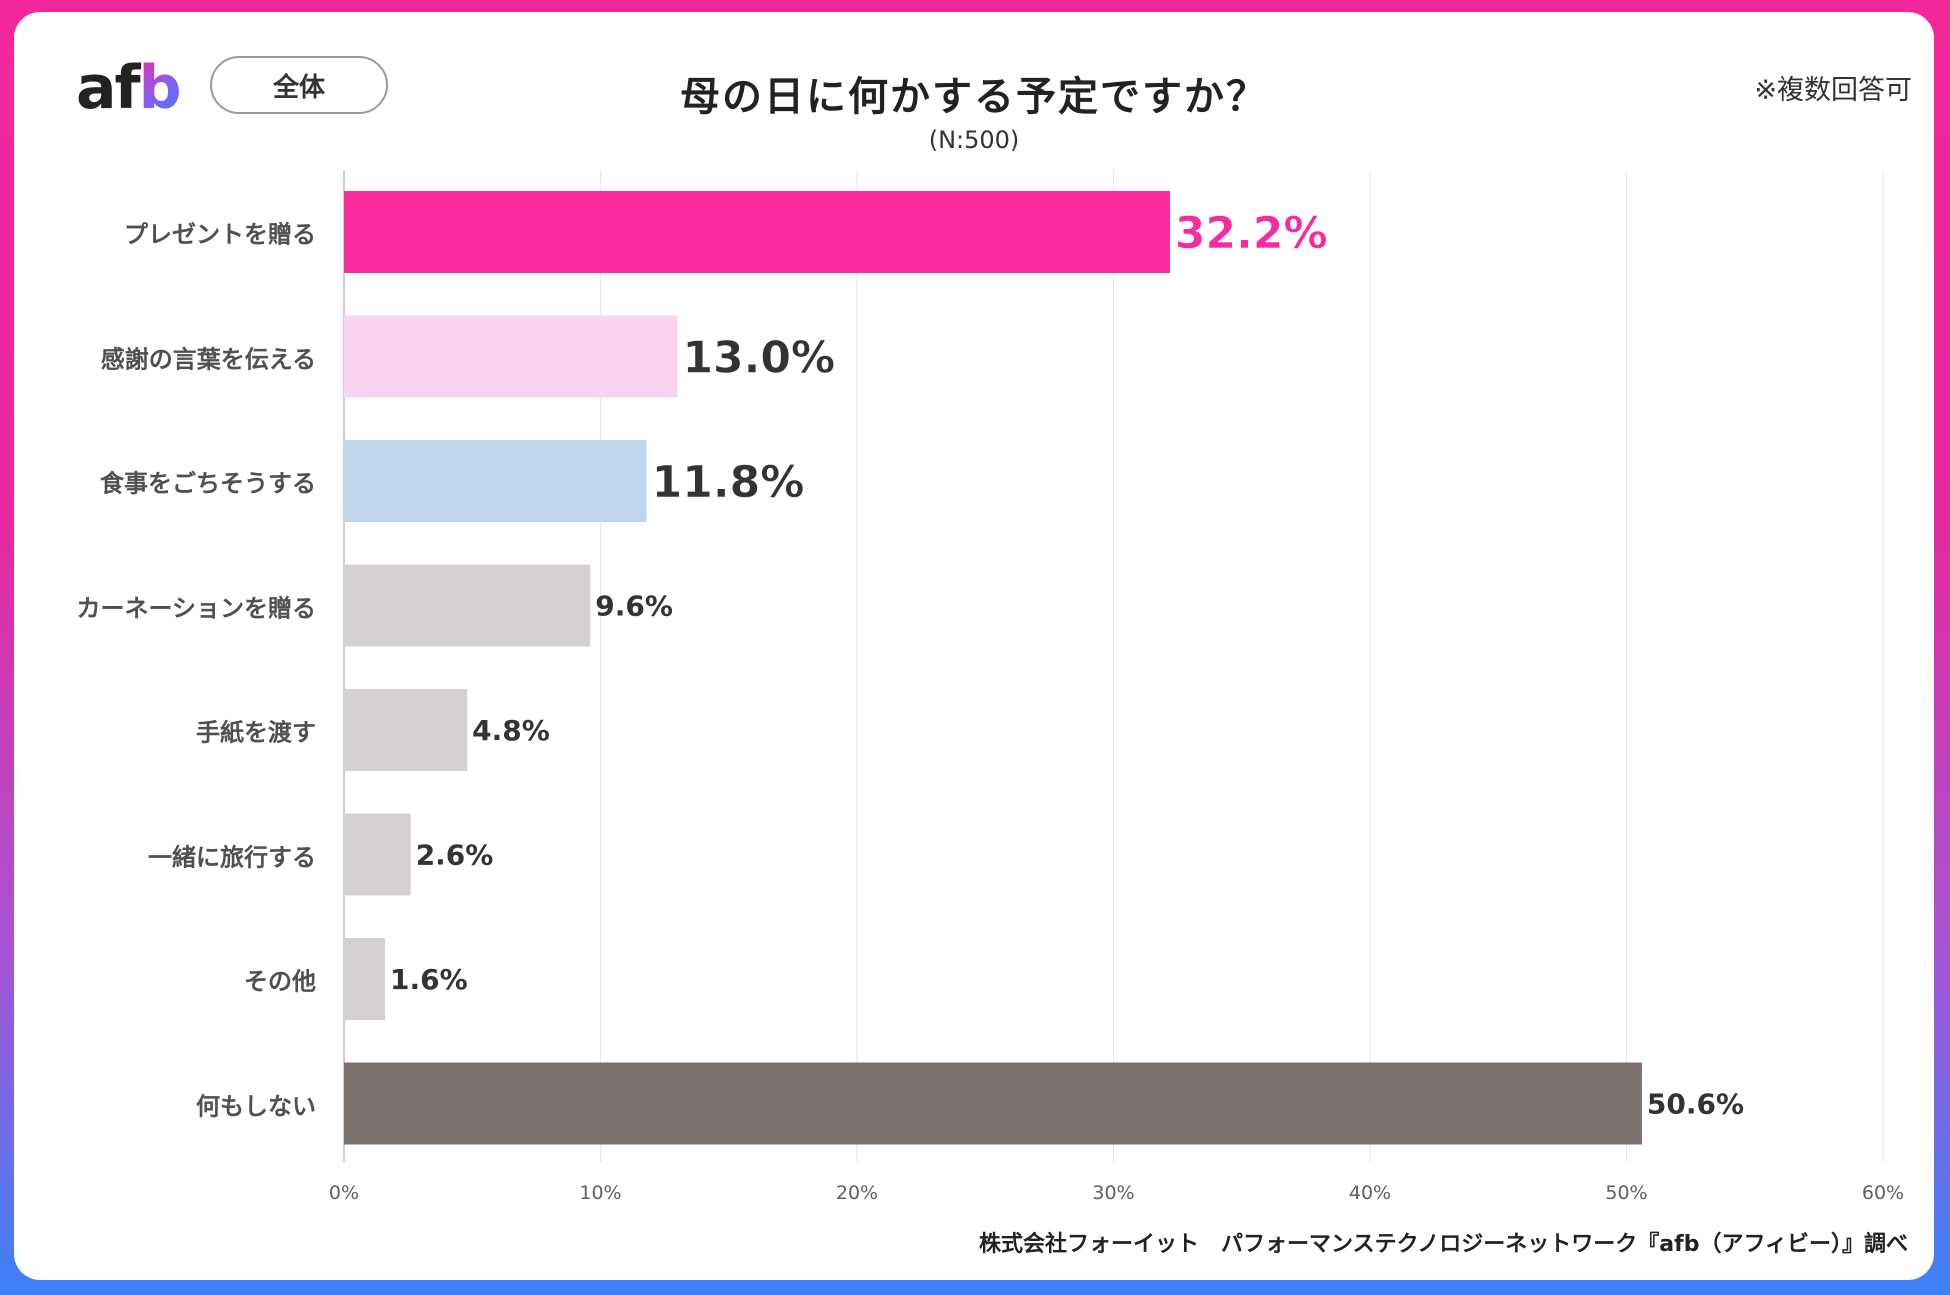 The image size is (1950, 1295). What do you see at coordinates (1883, 1193) in the screenshot?
I see `tick-label-60: 60%` at bounding box center [1883, 1193].